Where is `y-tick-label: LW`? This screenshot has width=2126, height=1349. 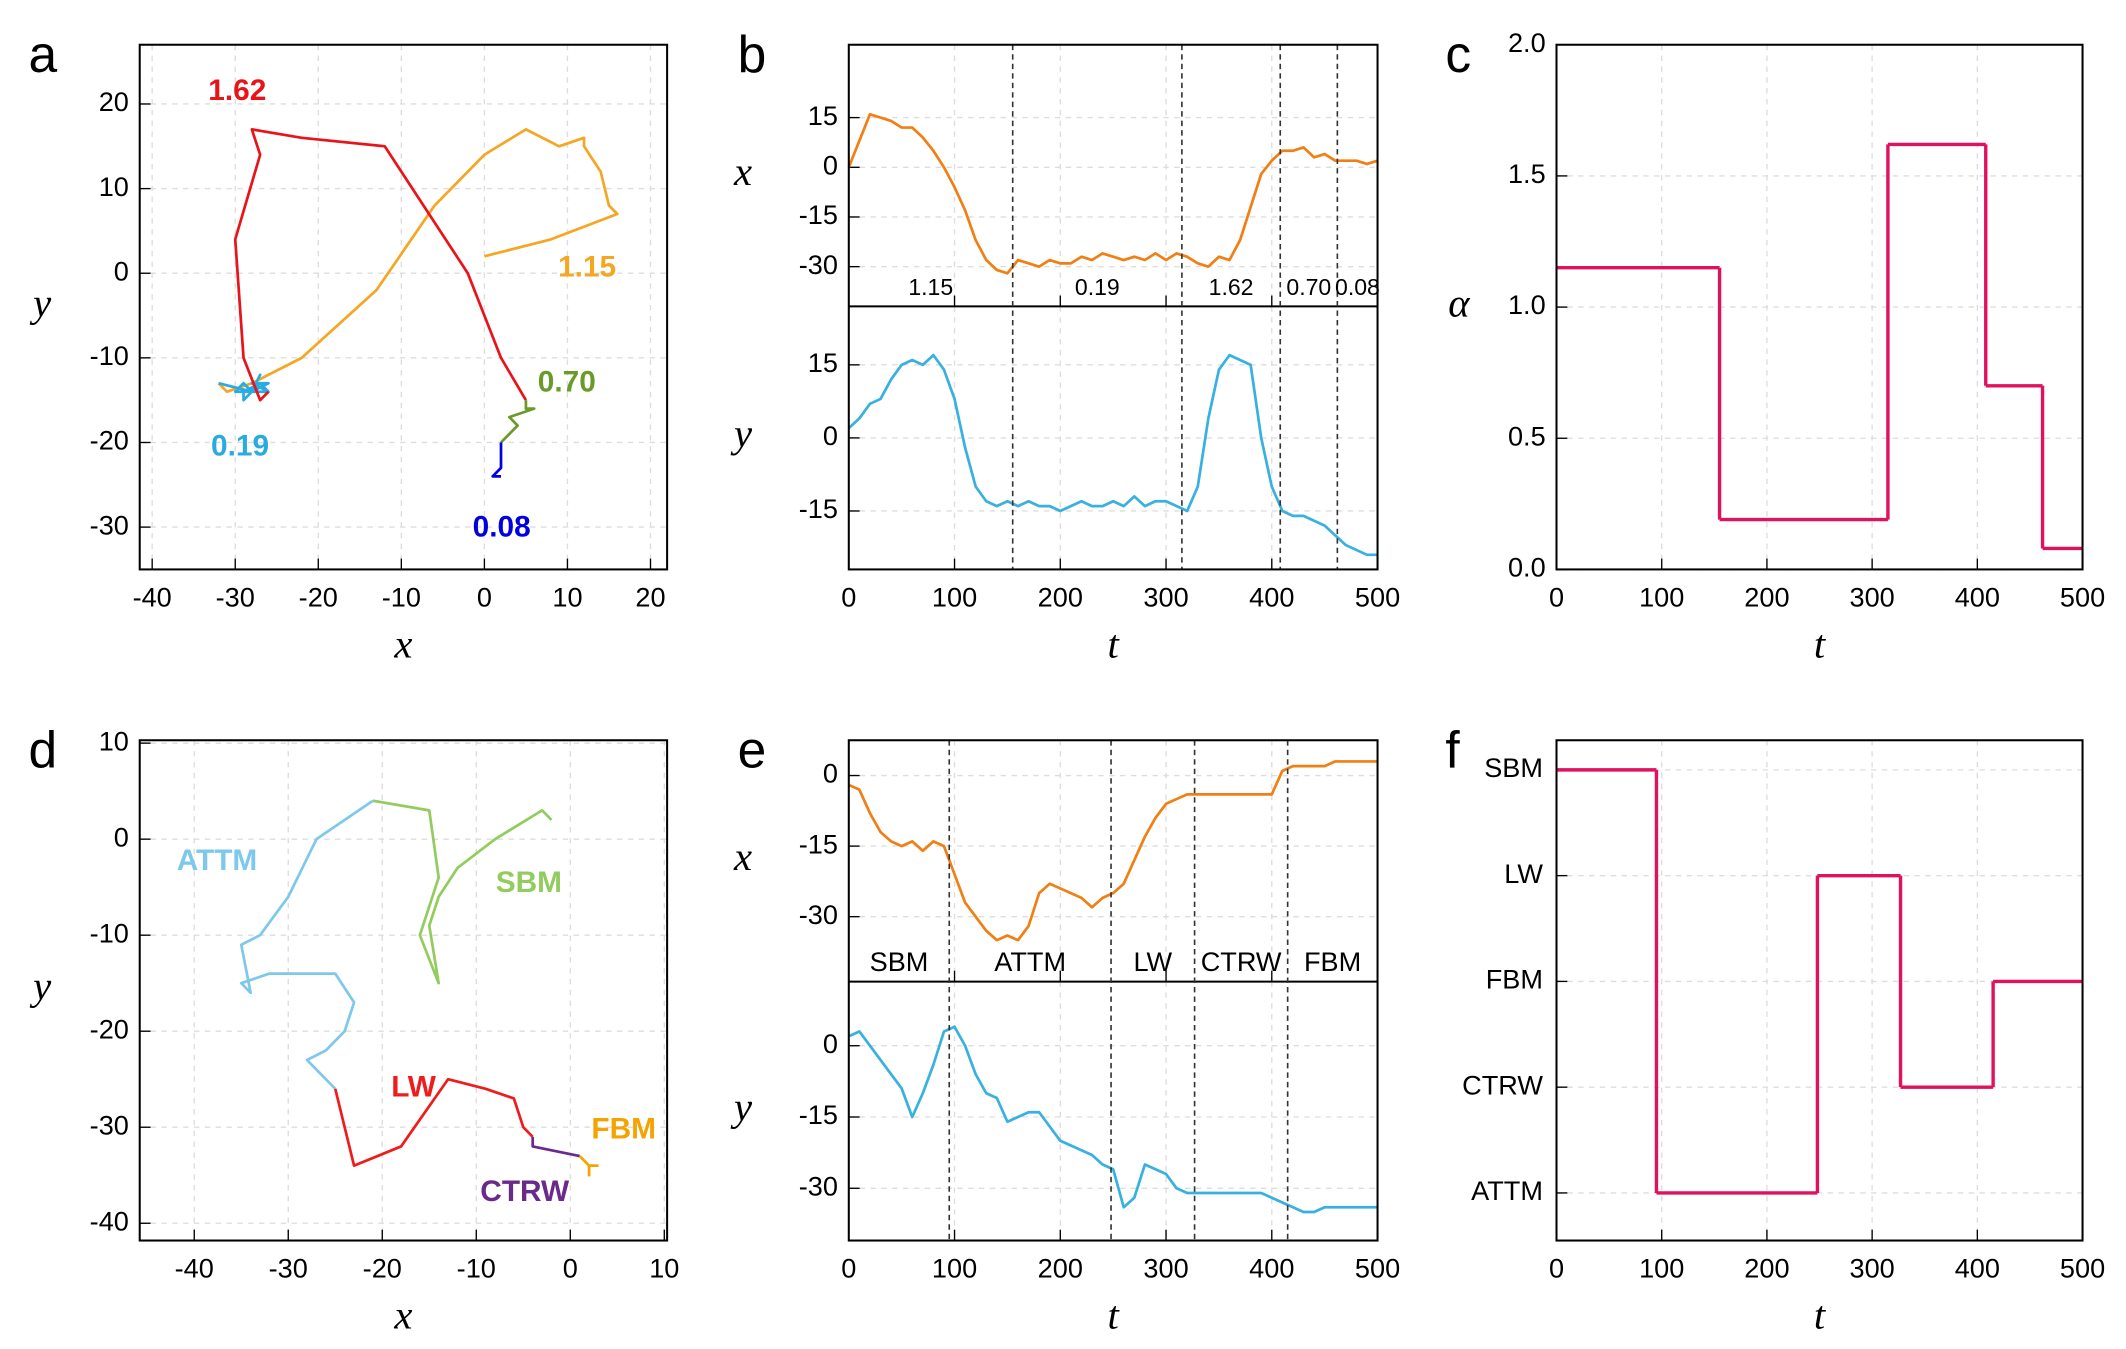 y-tick-label: LW is located at coordinates (1523, 873).